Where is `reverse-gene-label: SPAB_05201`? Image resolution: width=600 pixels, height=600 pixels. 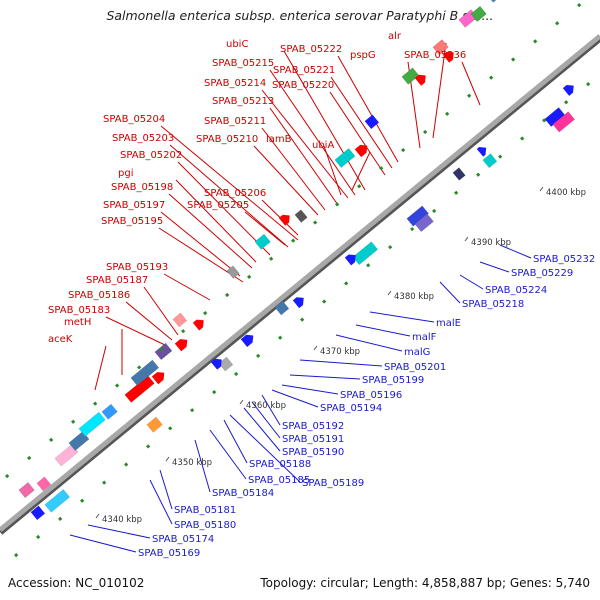
reverse-gene-label: SPAB_05201 is located at coordinates (415, 367).